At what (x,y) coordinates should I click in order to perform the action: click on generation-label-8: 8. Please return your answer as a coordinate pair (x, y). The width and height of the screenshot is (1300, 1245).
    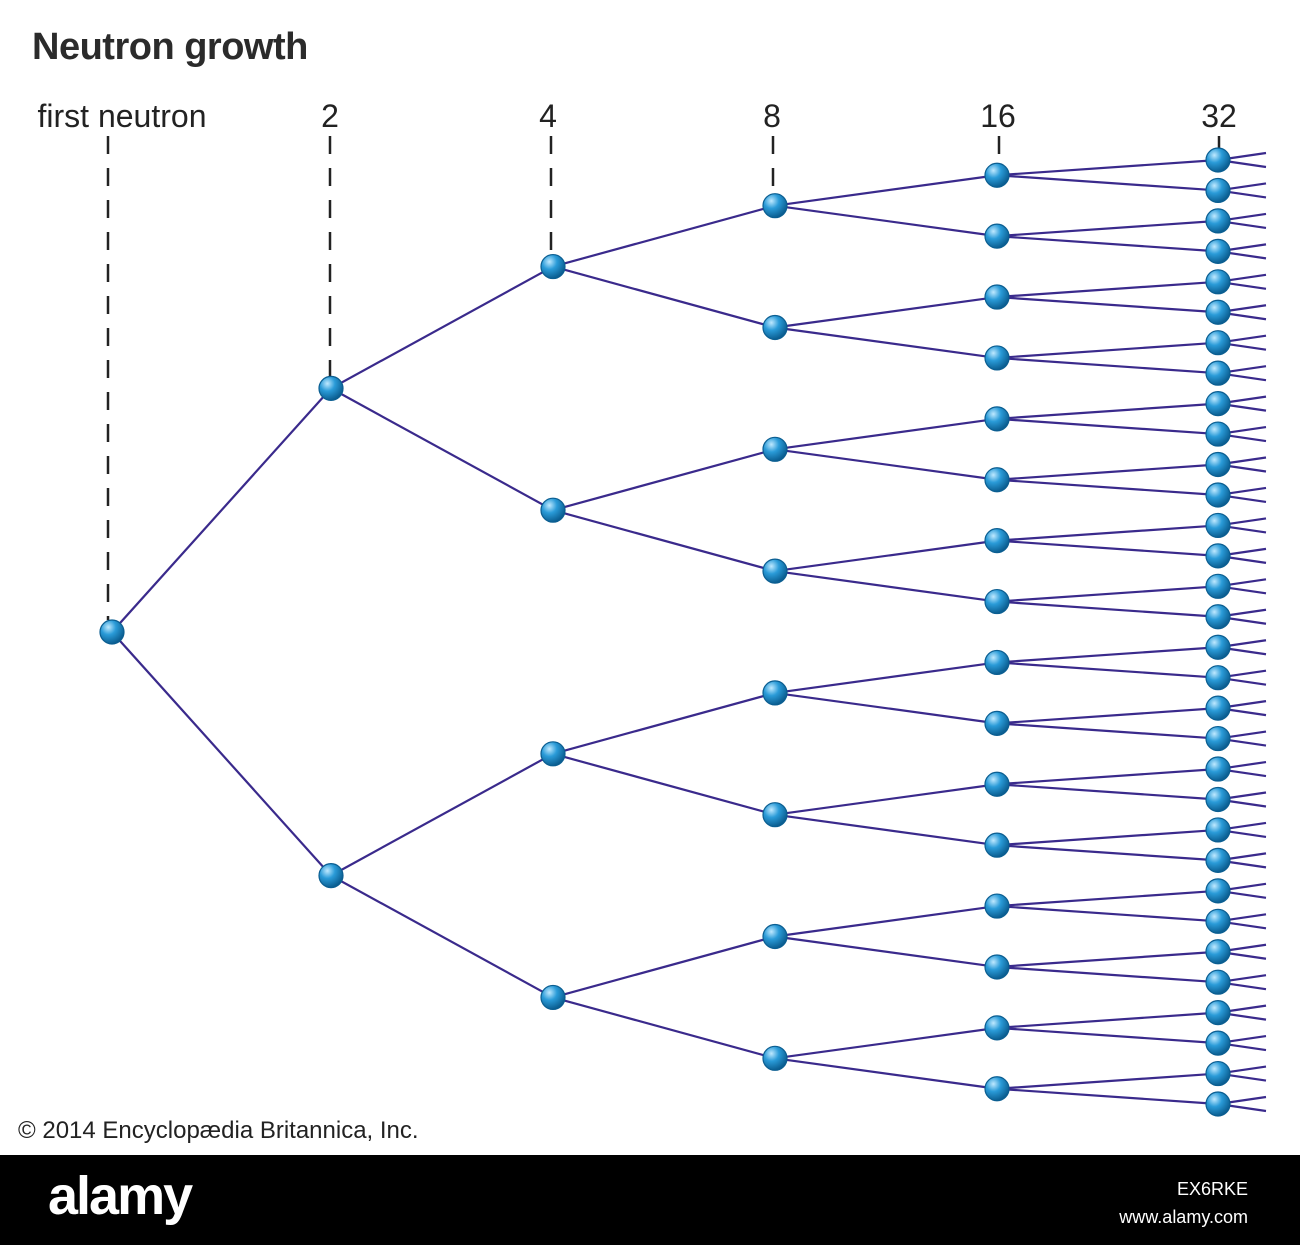
    Looking at the image, I should click on (772, 116).